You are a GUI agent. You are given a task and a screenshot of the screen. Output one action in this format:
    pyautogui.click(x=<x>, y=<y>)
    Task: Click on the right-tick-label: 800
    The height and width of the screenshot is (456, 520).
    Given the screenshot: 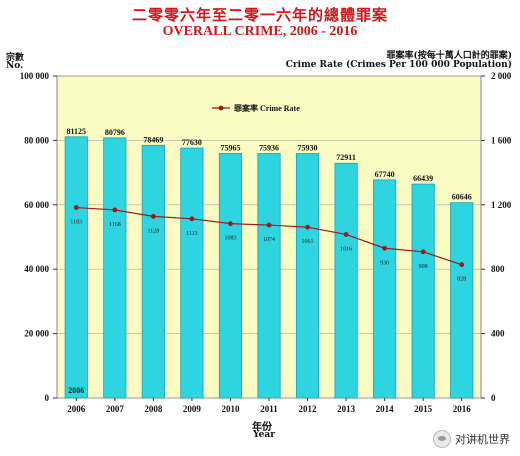 What is the action you would take?
    pyautogui.click(x=498, y=269)
    